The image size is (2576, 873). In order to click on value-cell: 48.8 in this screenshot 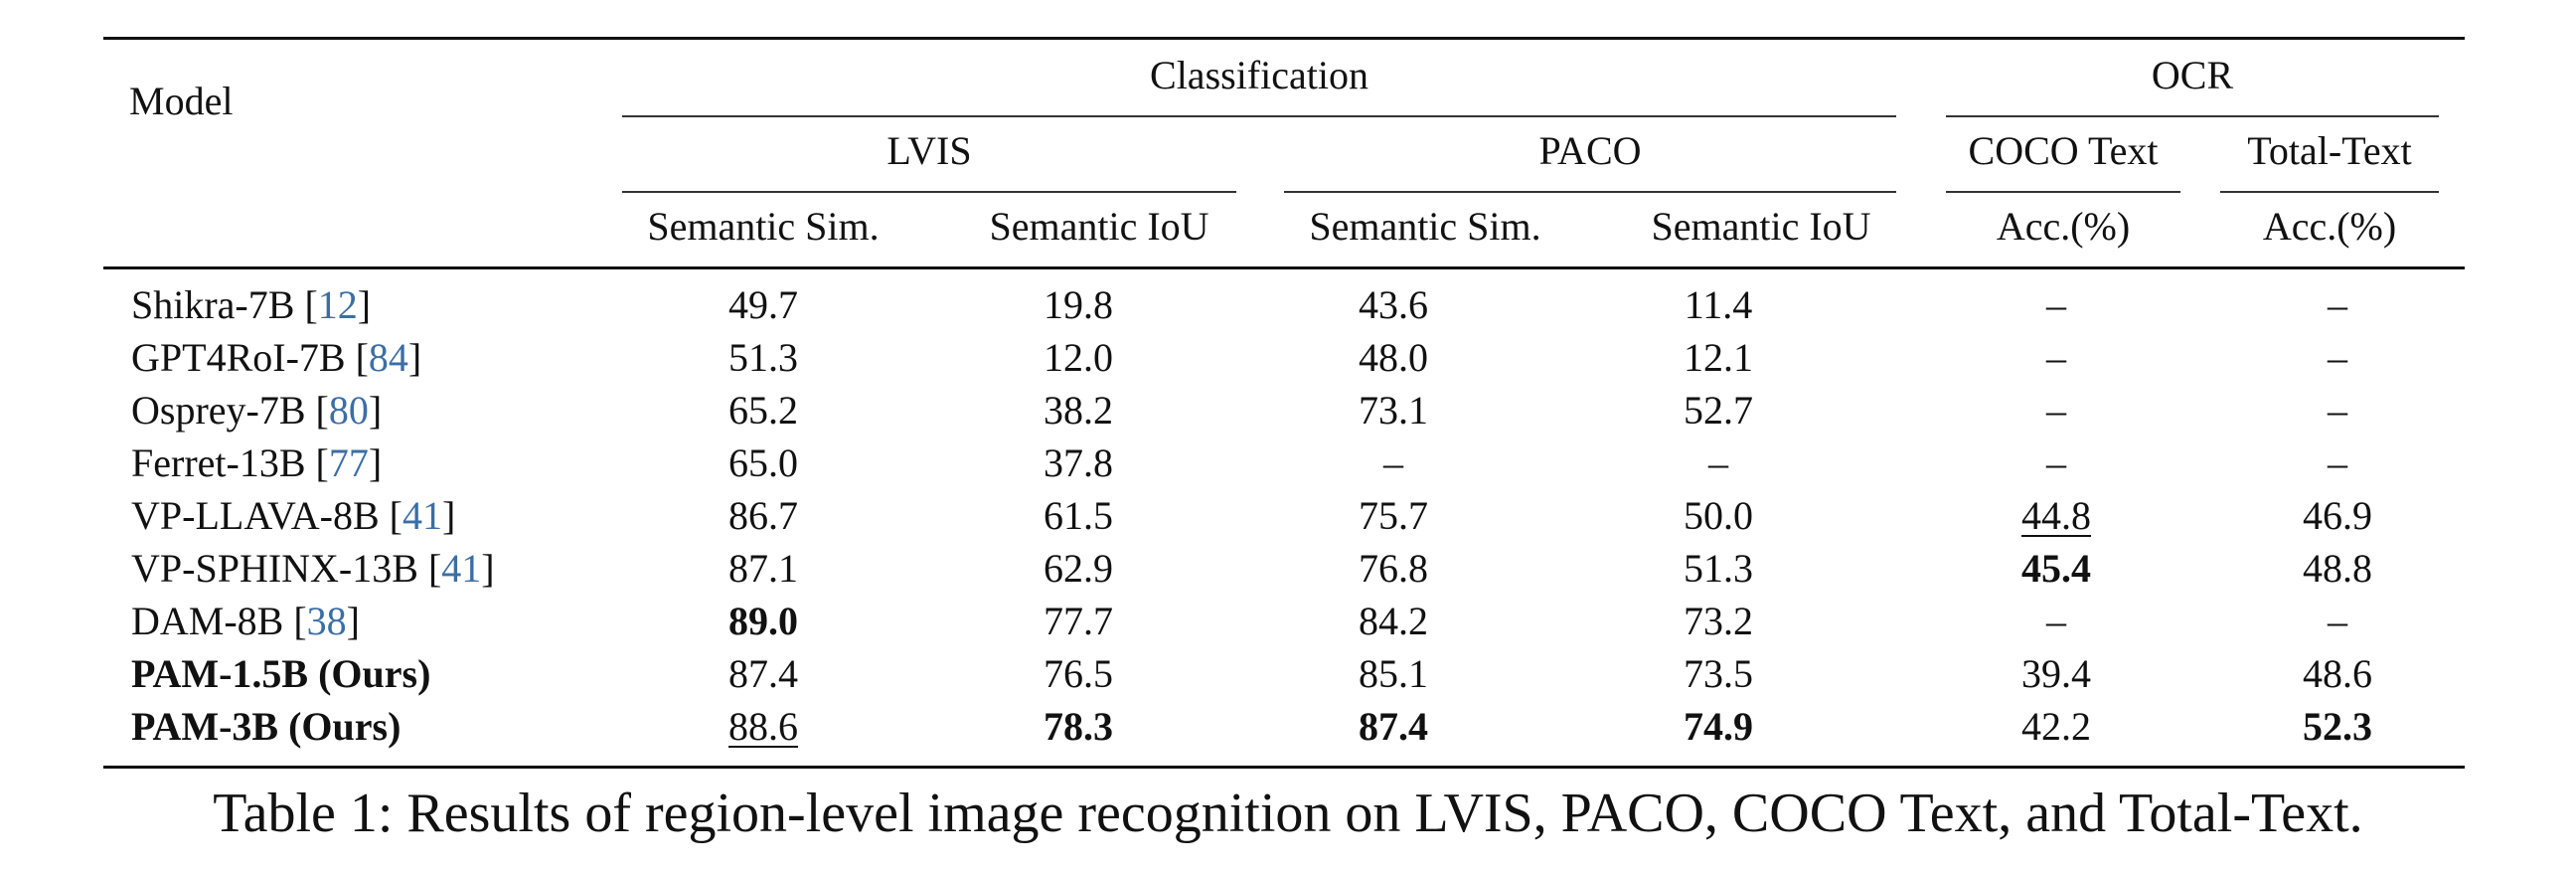, I will do `click(2337, 568)`.